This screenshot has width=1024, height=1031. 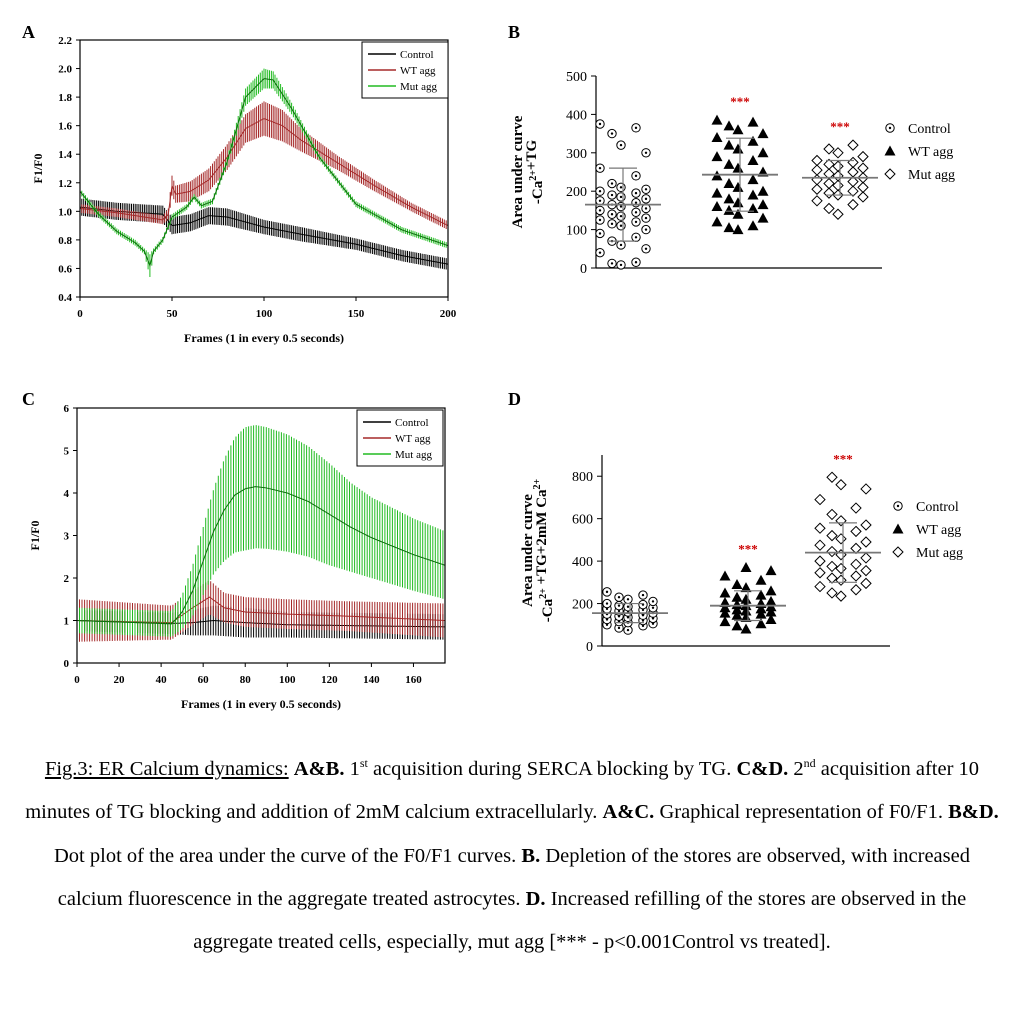 What do you see at coordinates (582, 477) in the screenshot?
I see `y-tick-label: 800` at bounding box center [582, 477].